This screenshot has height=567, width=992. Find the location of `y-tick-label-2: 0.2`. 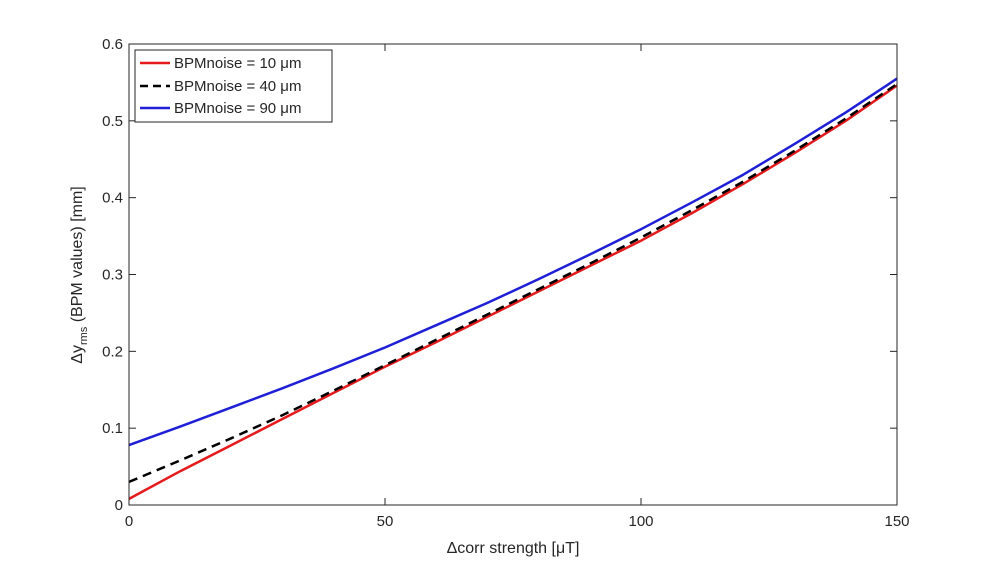

y-tick-label-2: 0.2 is located at coordinates (112, 351).